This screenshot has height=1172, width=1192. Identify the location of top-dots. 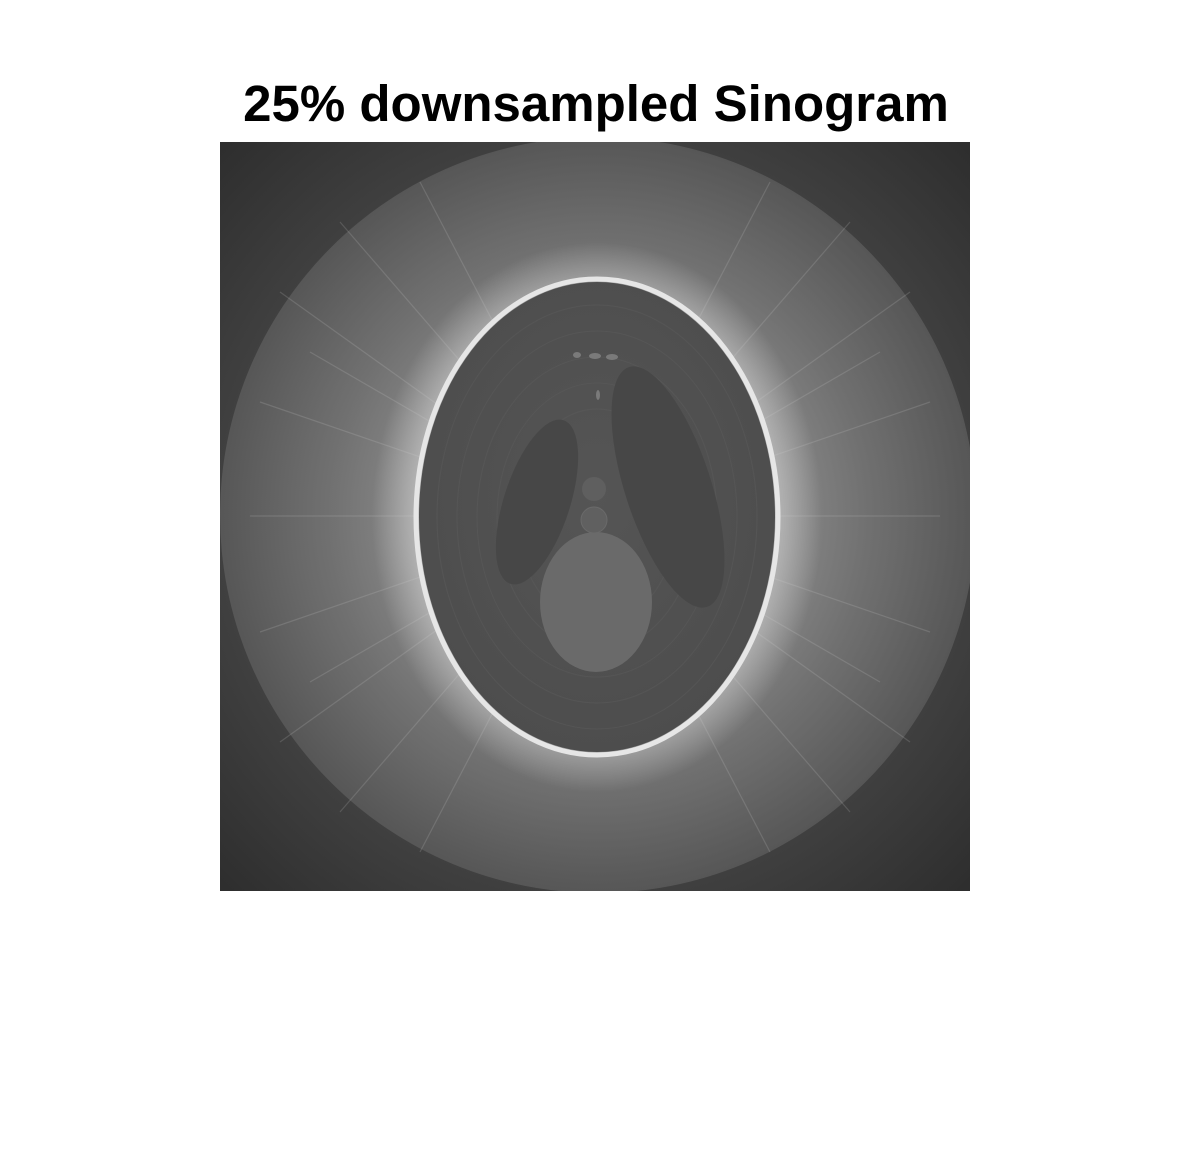
(595, 376).